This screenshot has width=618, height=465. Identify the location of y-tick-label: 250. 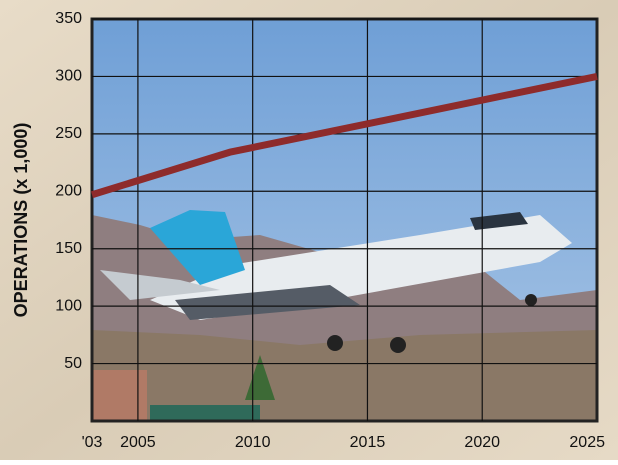
(68, 133).